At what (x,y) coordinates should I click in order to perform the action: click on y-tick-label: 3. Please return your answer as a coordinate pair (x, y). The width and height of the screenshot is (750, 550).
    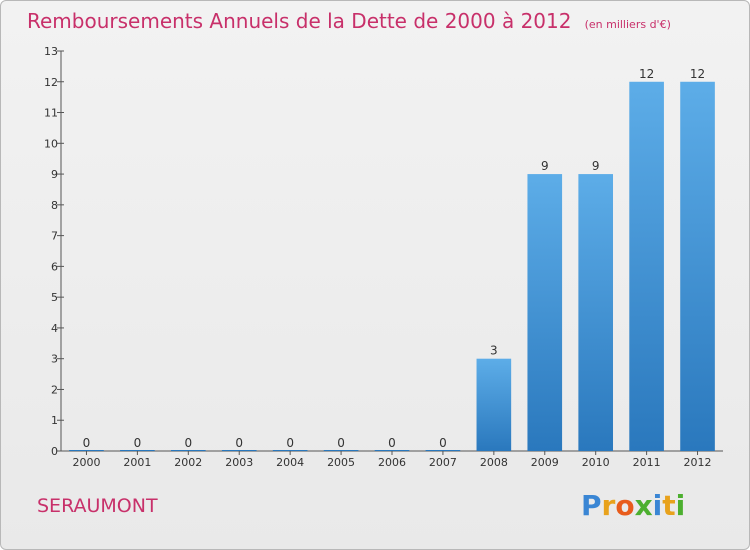
    Looking at the image, I should click on (54, 359).